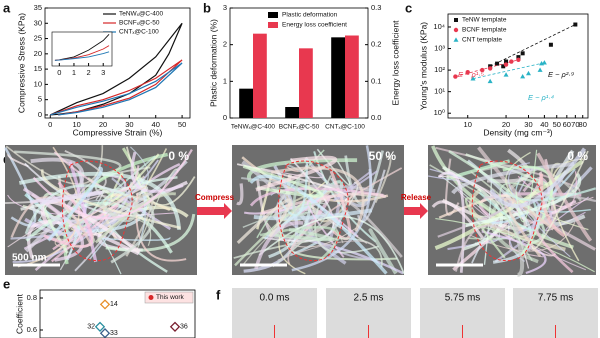  I want to click on y-tick-label: 0.1, so click(376, 80).